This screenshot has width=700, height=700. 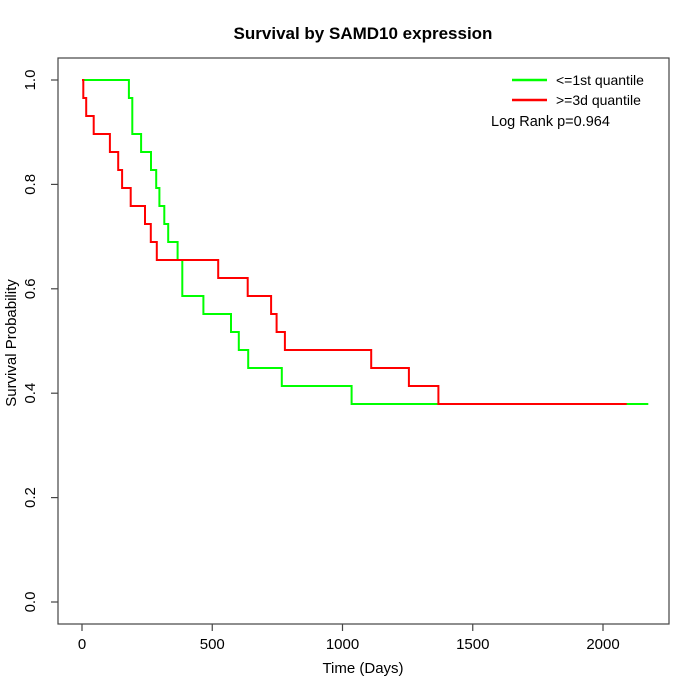 What do you see at coordinates (472, 644) in the screenshot?
I see `x-tick-label: 1500` at bounding box center [472, 644].